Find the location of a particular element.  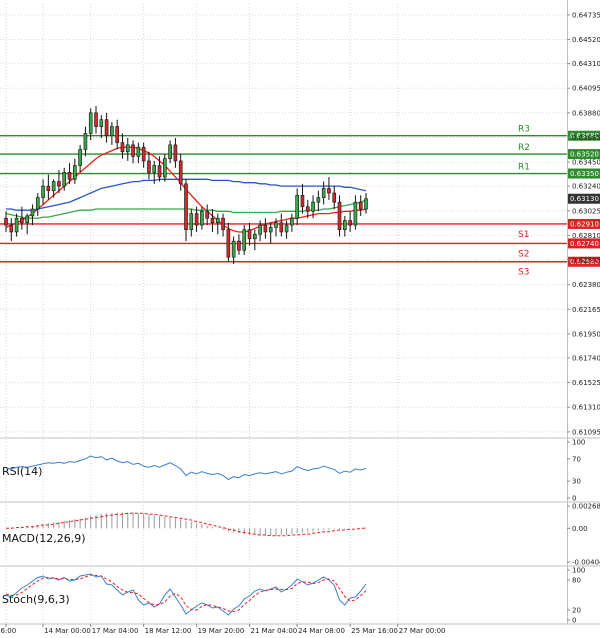

price-tick-label: 0.63240 is located at coordinates (586, 187).